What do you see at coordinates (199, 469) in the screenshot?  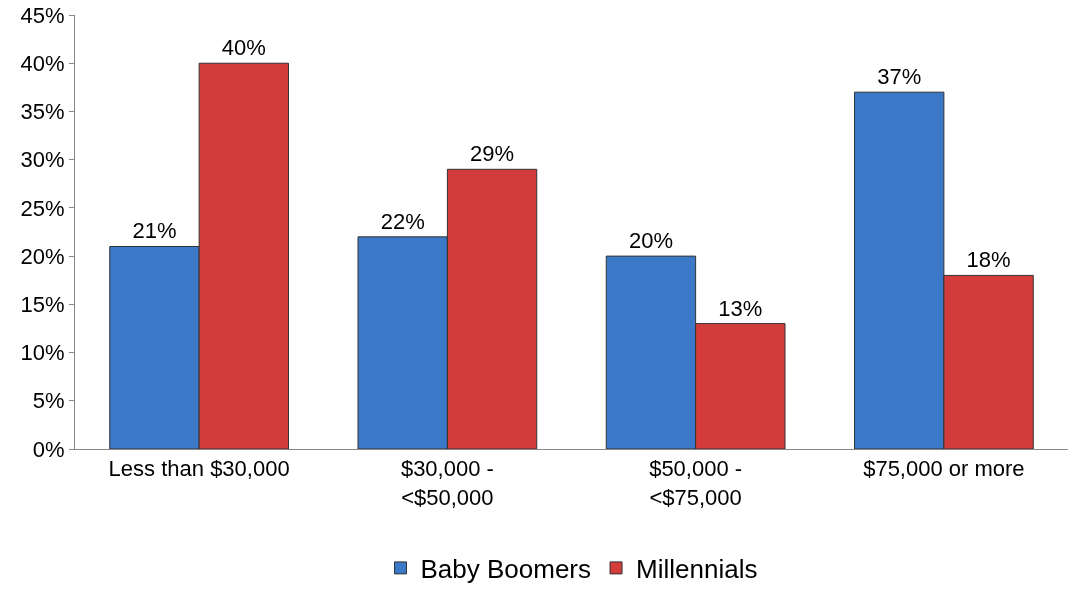 I see `x-tick-label: Less than $30,000` at bounding box center [199, 469].